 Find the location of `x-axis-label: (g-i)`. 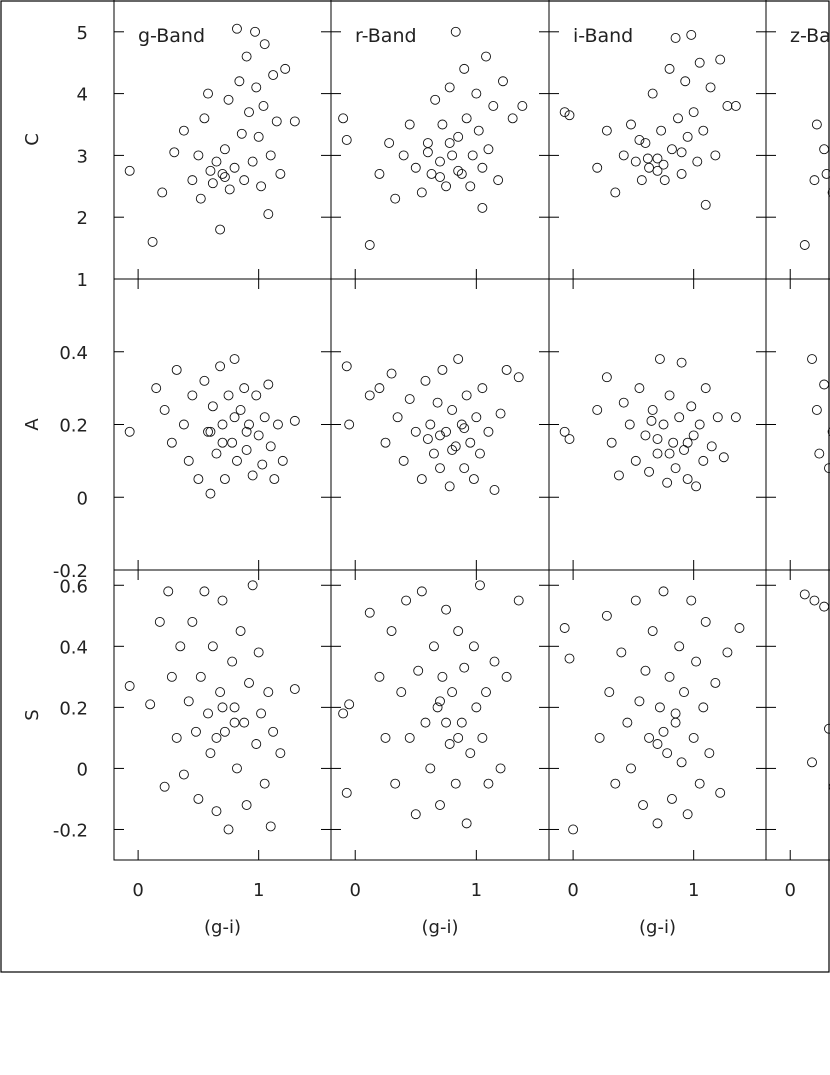

x-axis-label: (g-i) is located at coordinates (440, 927).